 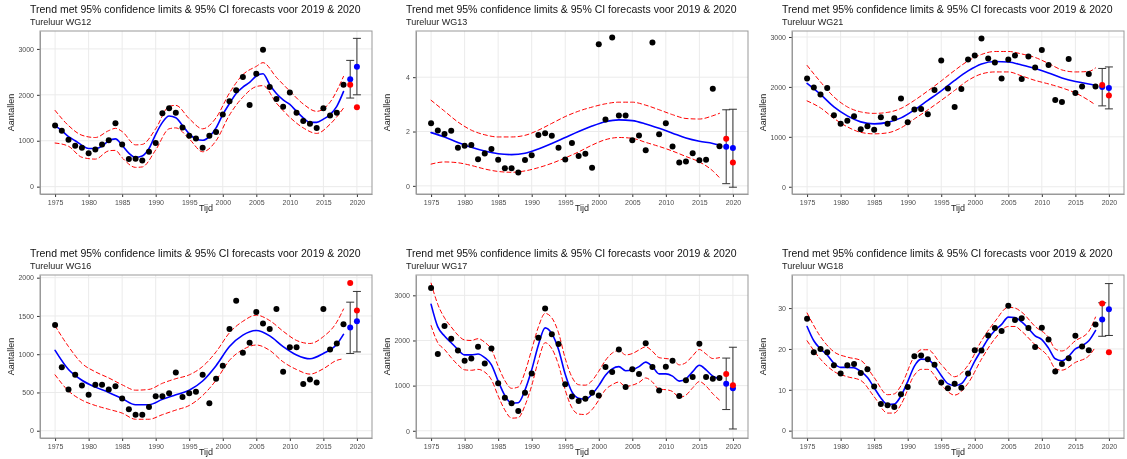 What do you see at coordinates (61, 22) in the screenshot?
I see `chart-subtitle: Tureluur WG12` at bounding box center [61, 22].